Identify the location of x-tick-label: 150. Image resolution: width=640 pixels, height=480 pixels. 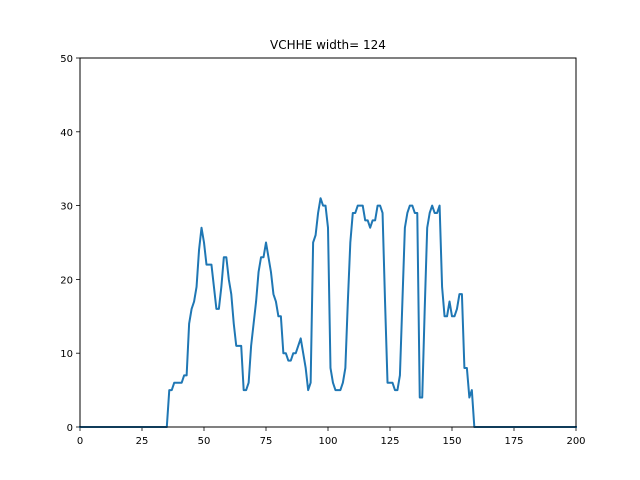
(451, 441).